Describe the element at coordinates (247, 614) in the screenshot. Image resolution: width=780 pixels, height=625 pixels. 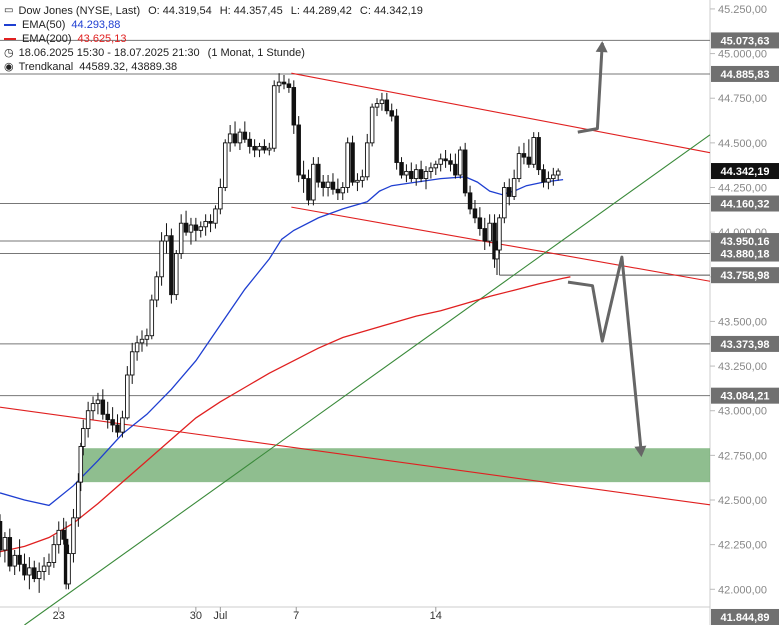
I see `x-axis-labels: 23 30 Jul 7 14` at that location.